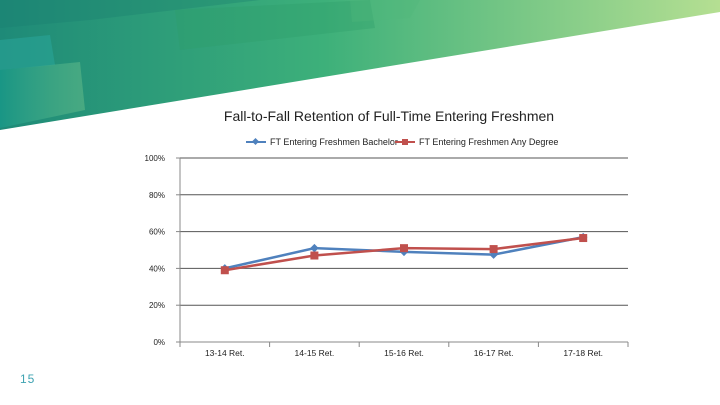  I want to click on series-group, so click(404, 253).